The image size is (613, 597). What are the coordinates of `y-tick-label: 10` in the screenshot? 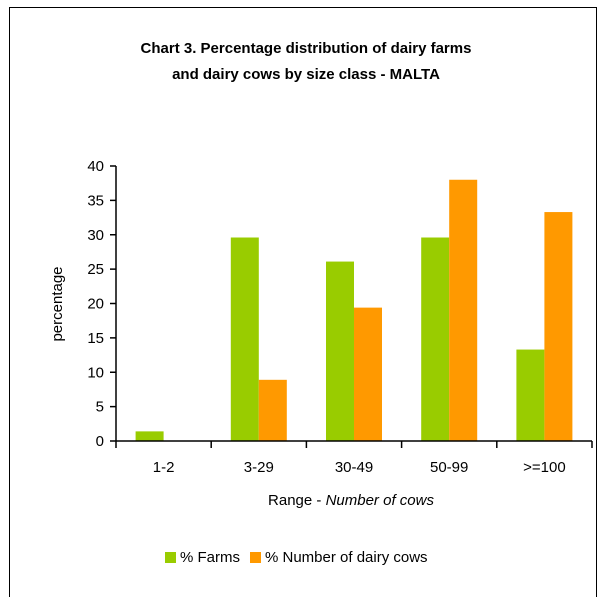 It's located at (95, 372).